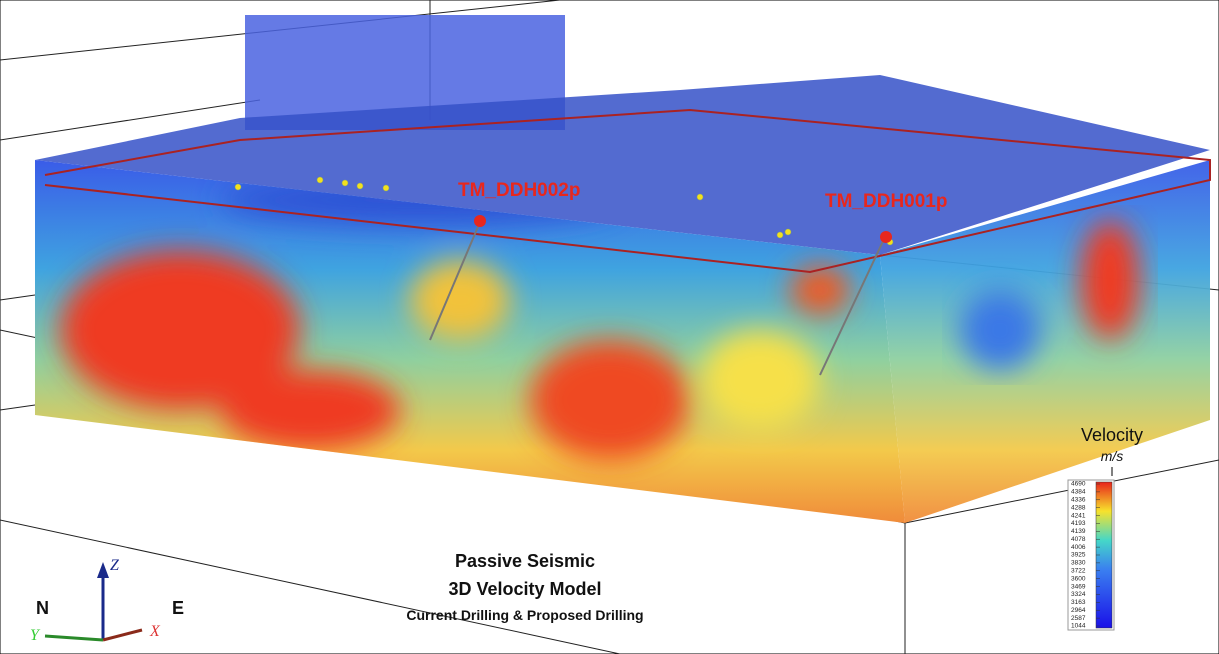 This screenshot has height=654, width=1219. I want to click on legend-tick-label: 4193, so click(1078, 523).